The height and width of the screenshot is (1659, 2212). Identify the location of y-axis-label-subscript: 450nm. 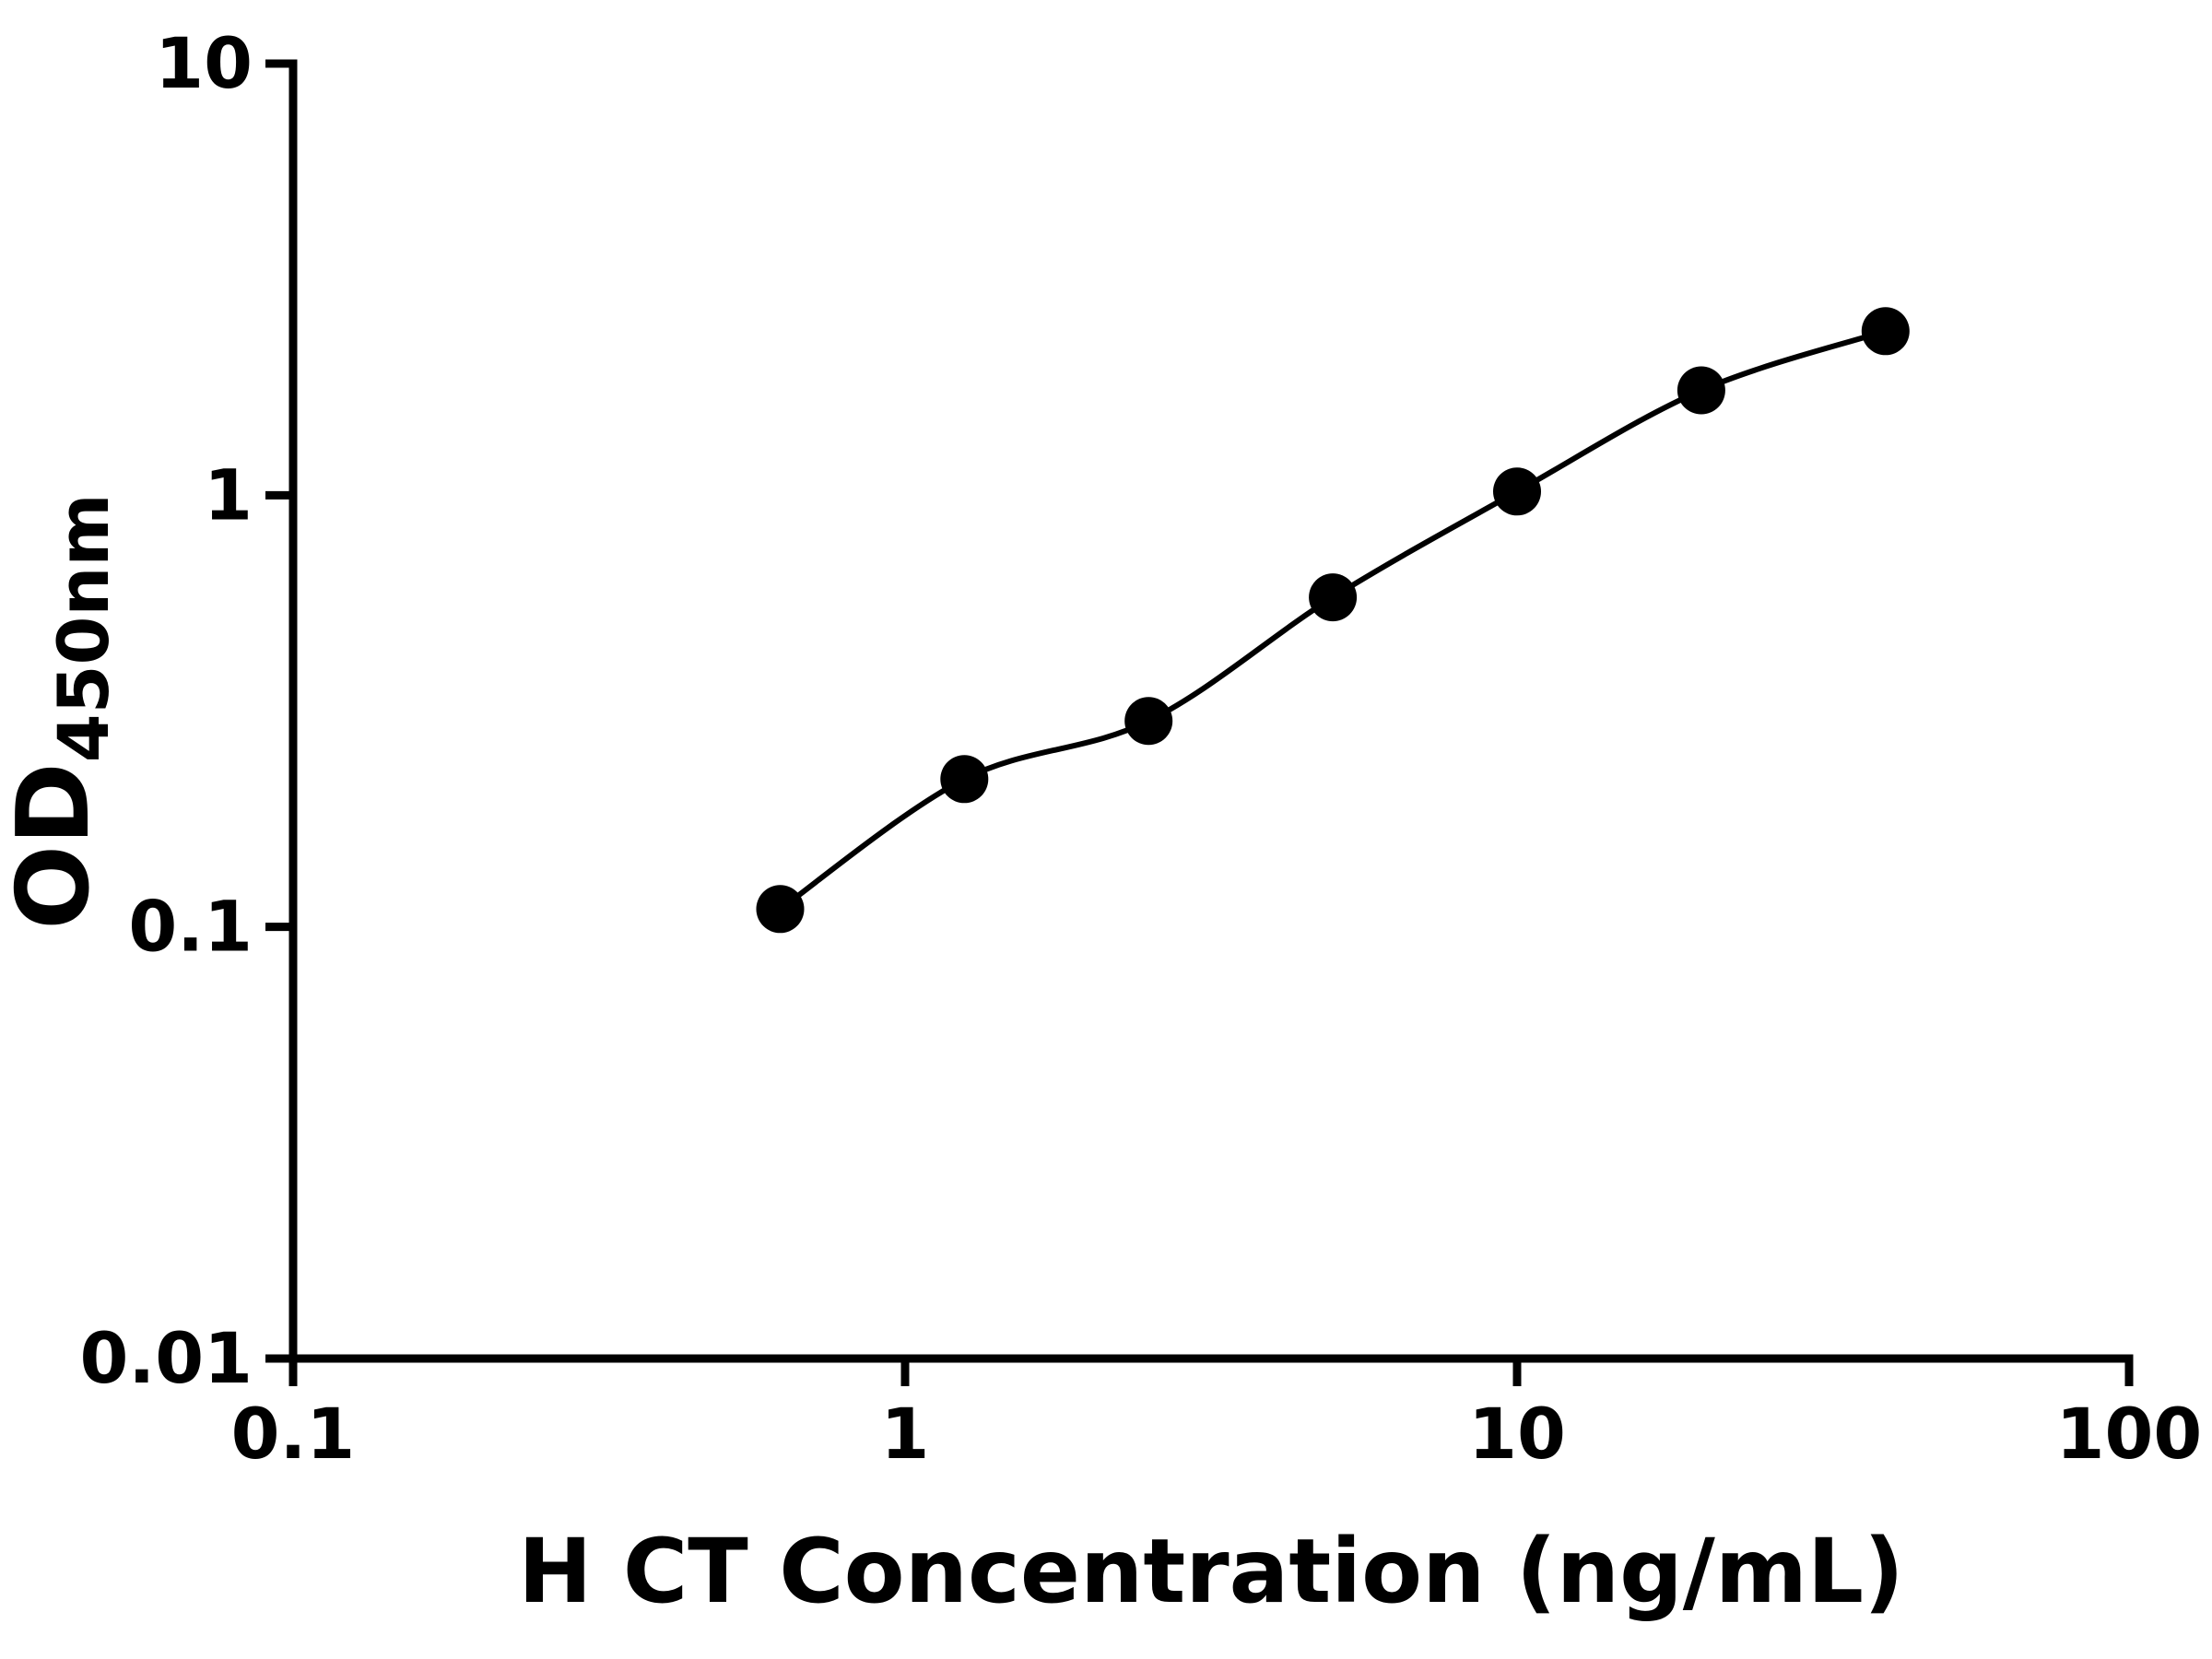
(83, 627).